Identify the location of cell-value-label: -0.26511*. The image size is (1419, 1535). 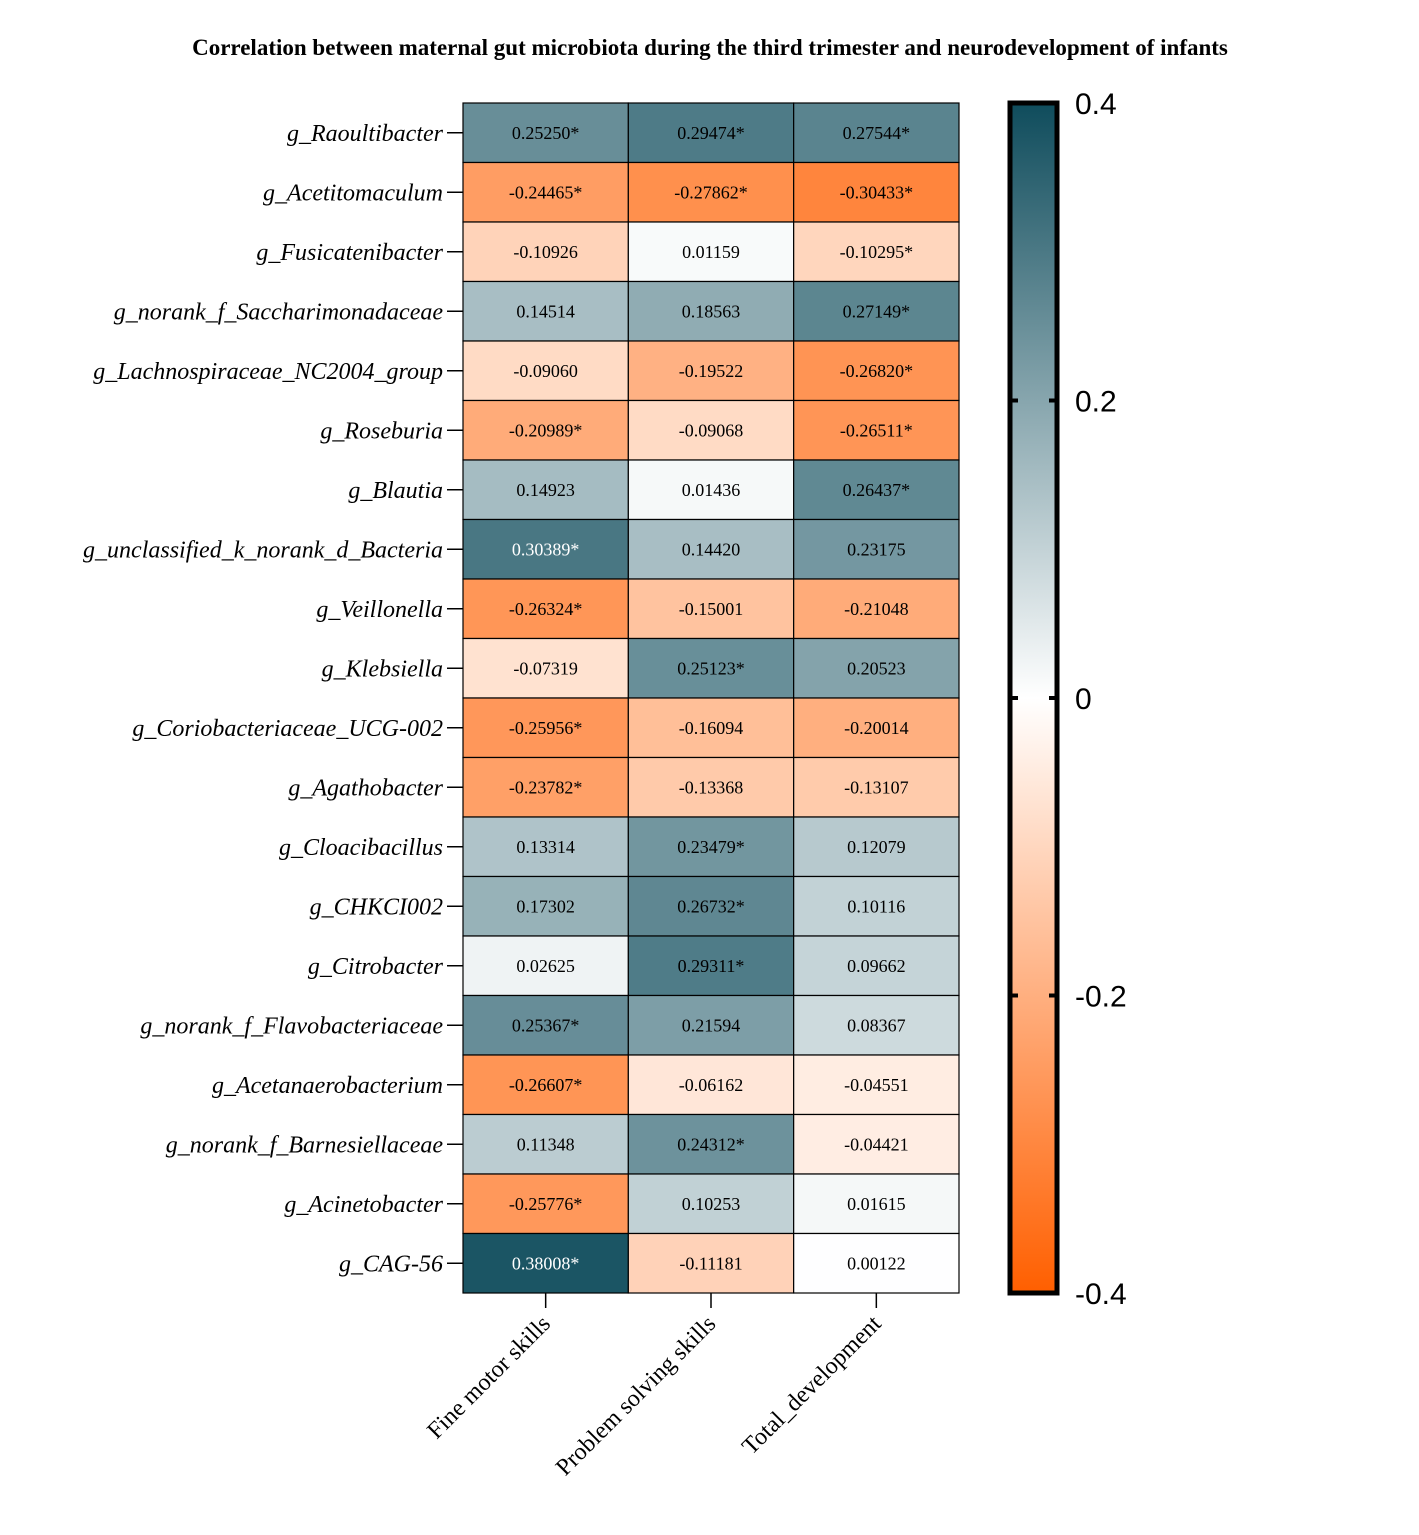
(876, 430).